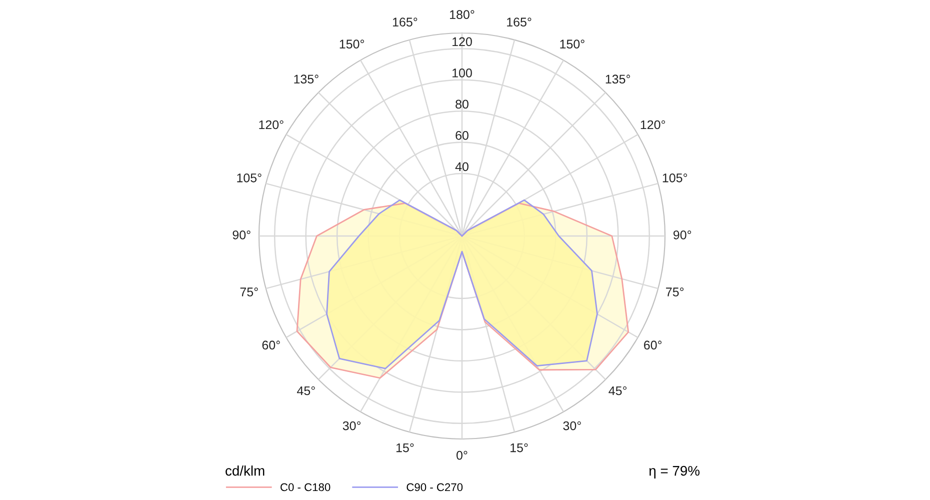  Describe the element at coordinates (305, 487) in the screenshot. I see `legend-label: C0 - C180` at that location.